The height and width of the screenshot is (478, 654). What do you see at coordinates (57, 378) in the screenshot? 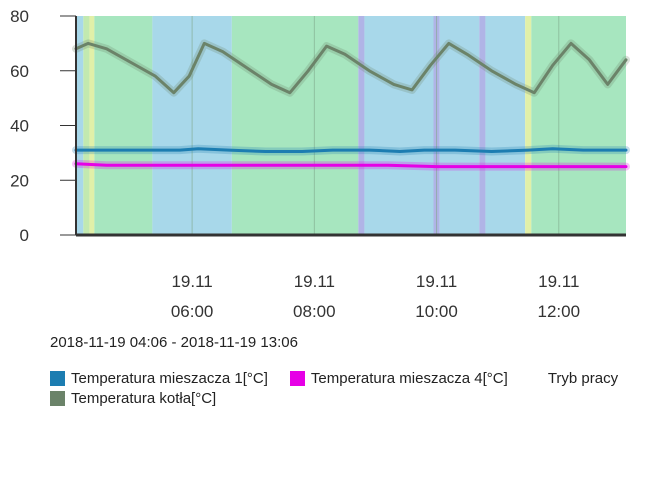
I see `legend-swatch-mixer1` at bounding box center [57, 378].